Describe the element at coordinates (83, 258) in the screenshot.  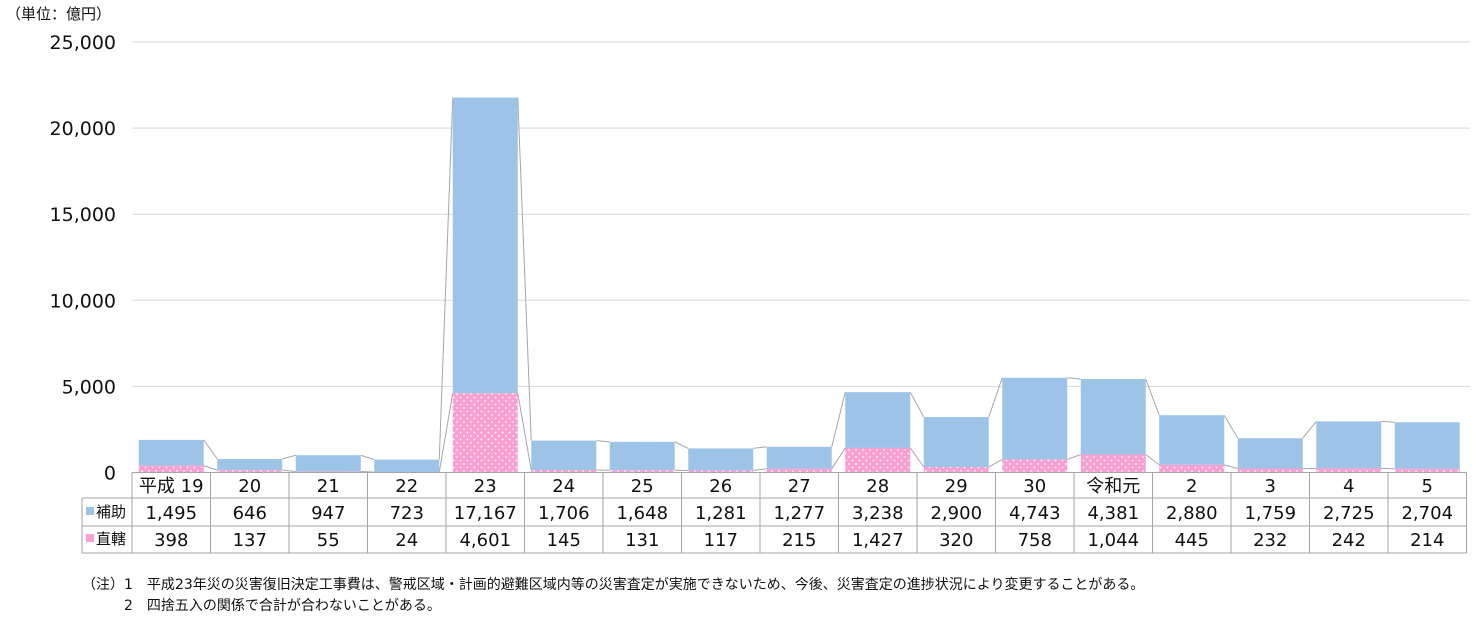
I see `y-axis-ticks: 0 5,000 10,000 15,000 20,000 25,000` at that location.